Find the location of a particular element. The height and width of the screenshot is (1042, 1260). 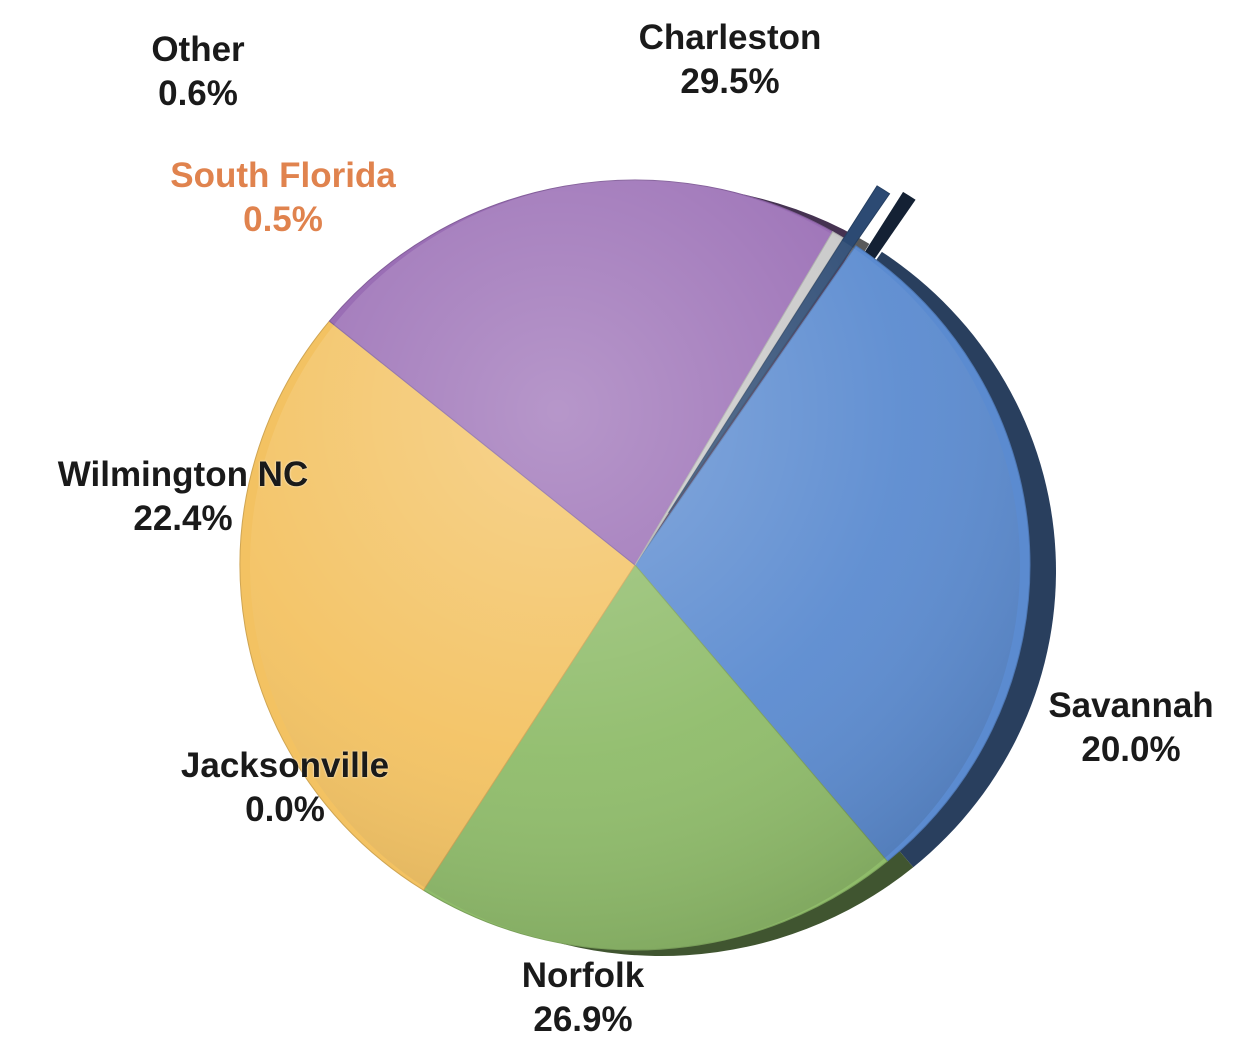

slice-label-other: Other 0.6% is located at coordinates (197, 72).